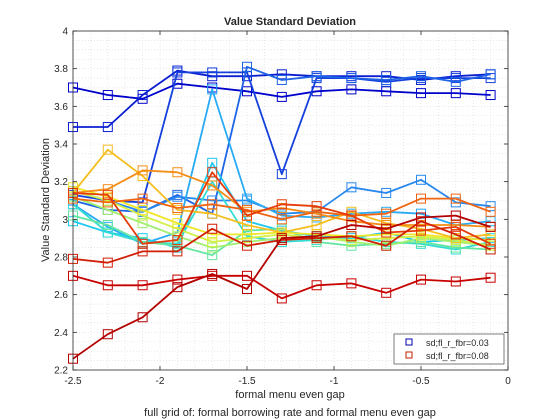  What do you see at coordinates (449, 349) in the screenshot?
I see `legend: sd;fl_r_fbr=0.03 sd;fl_r_fbr=0.08` at bounding box center [449, 349].